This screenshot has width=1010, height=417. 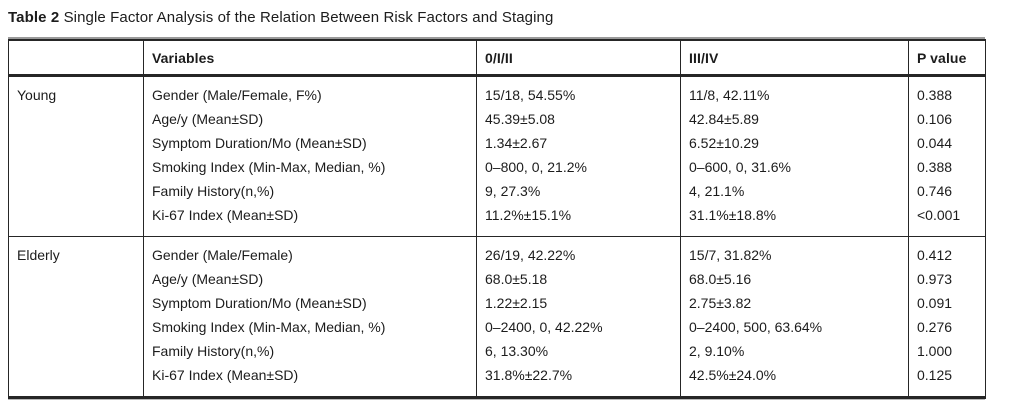 I want to click on cell-stage-iii-iv: 42.84±5.89, so click(x=794, y=119).